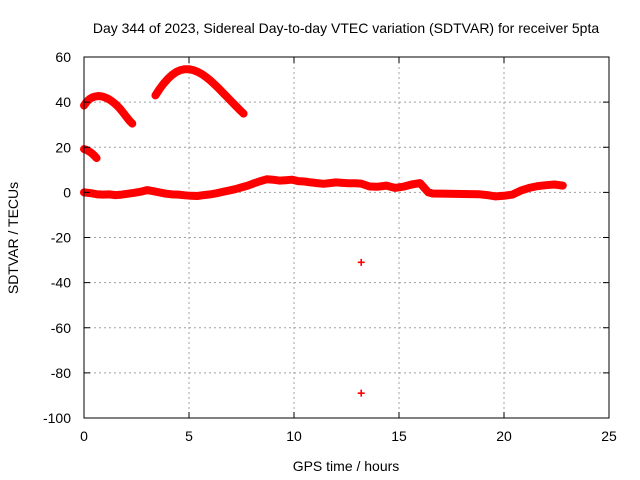 The image size is (640, 480). I want to click on y-tick-label: -60, so click(61, 328).